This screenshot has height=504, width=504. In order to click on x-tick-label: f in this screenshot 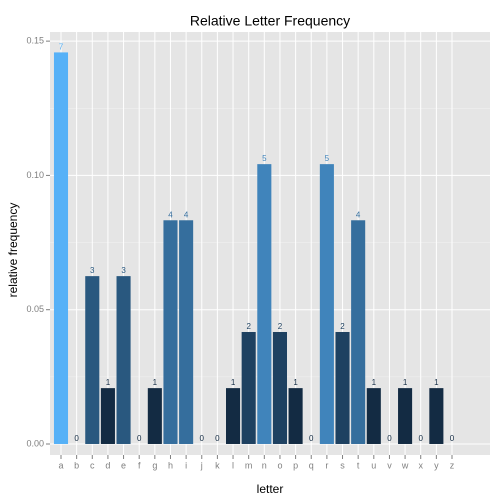, I will do `click(139, 465)`.